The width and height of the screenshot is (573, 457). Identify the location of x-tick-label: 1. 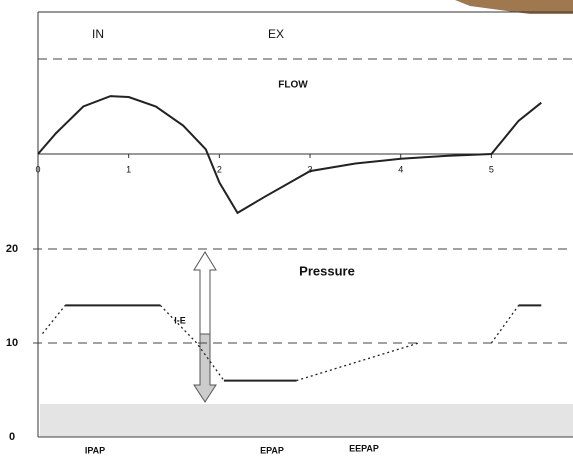
(128, 169).